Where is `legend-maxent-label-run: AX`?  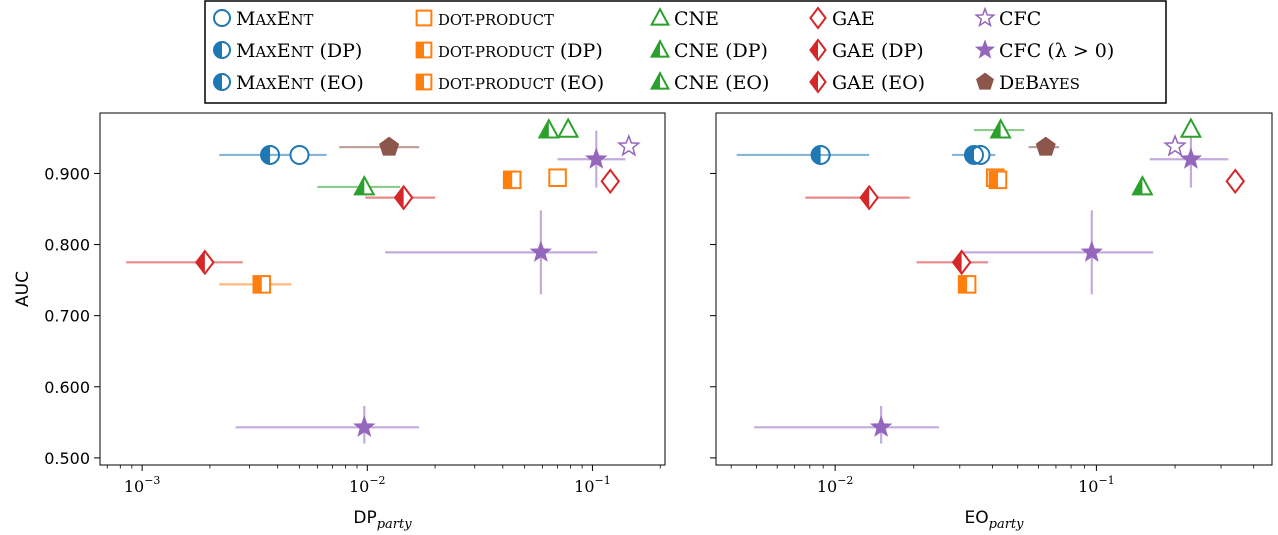 legend-maxent-label-run: AX is located at coordinates (265, 20).